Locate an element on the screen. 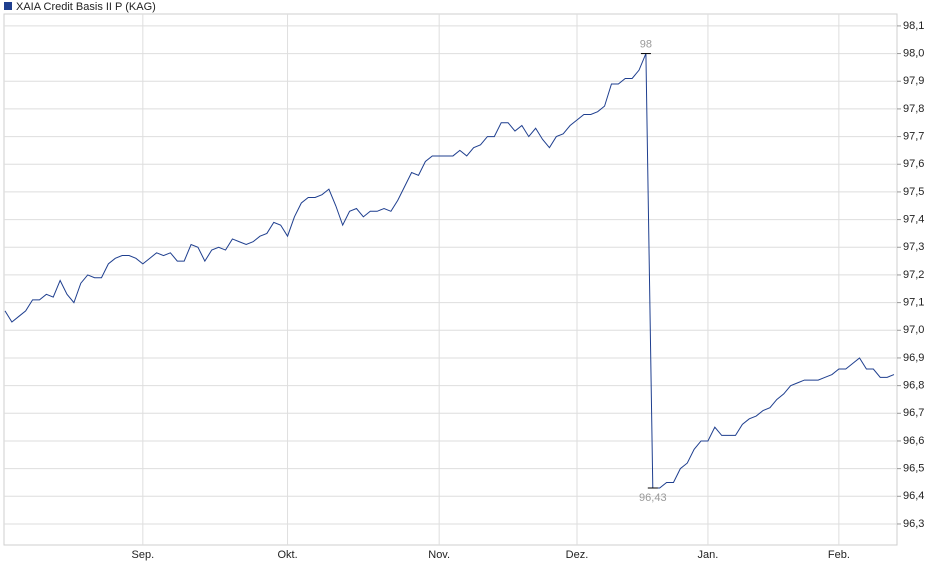 This screenshot has width=940, height=579. x-tick-label: Jan. is located at coordinates (708, 555).